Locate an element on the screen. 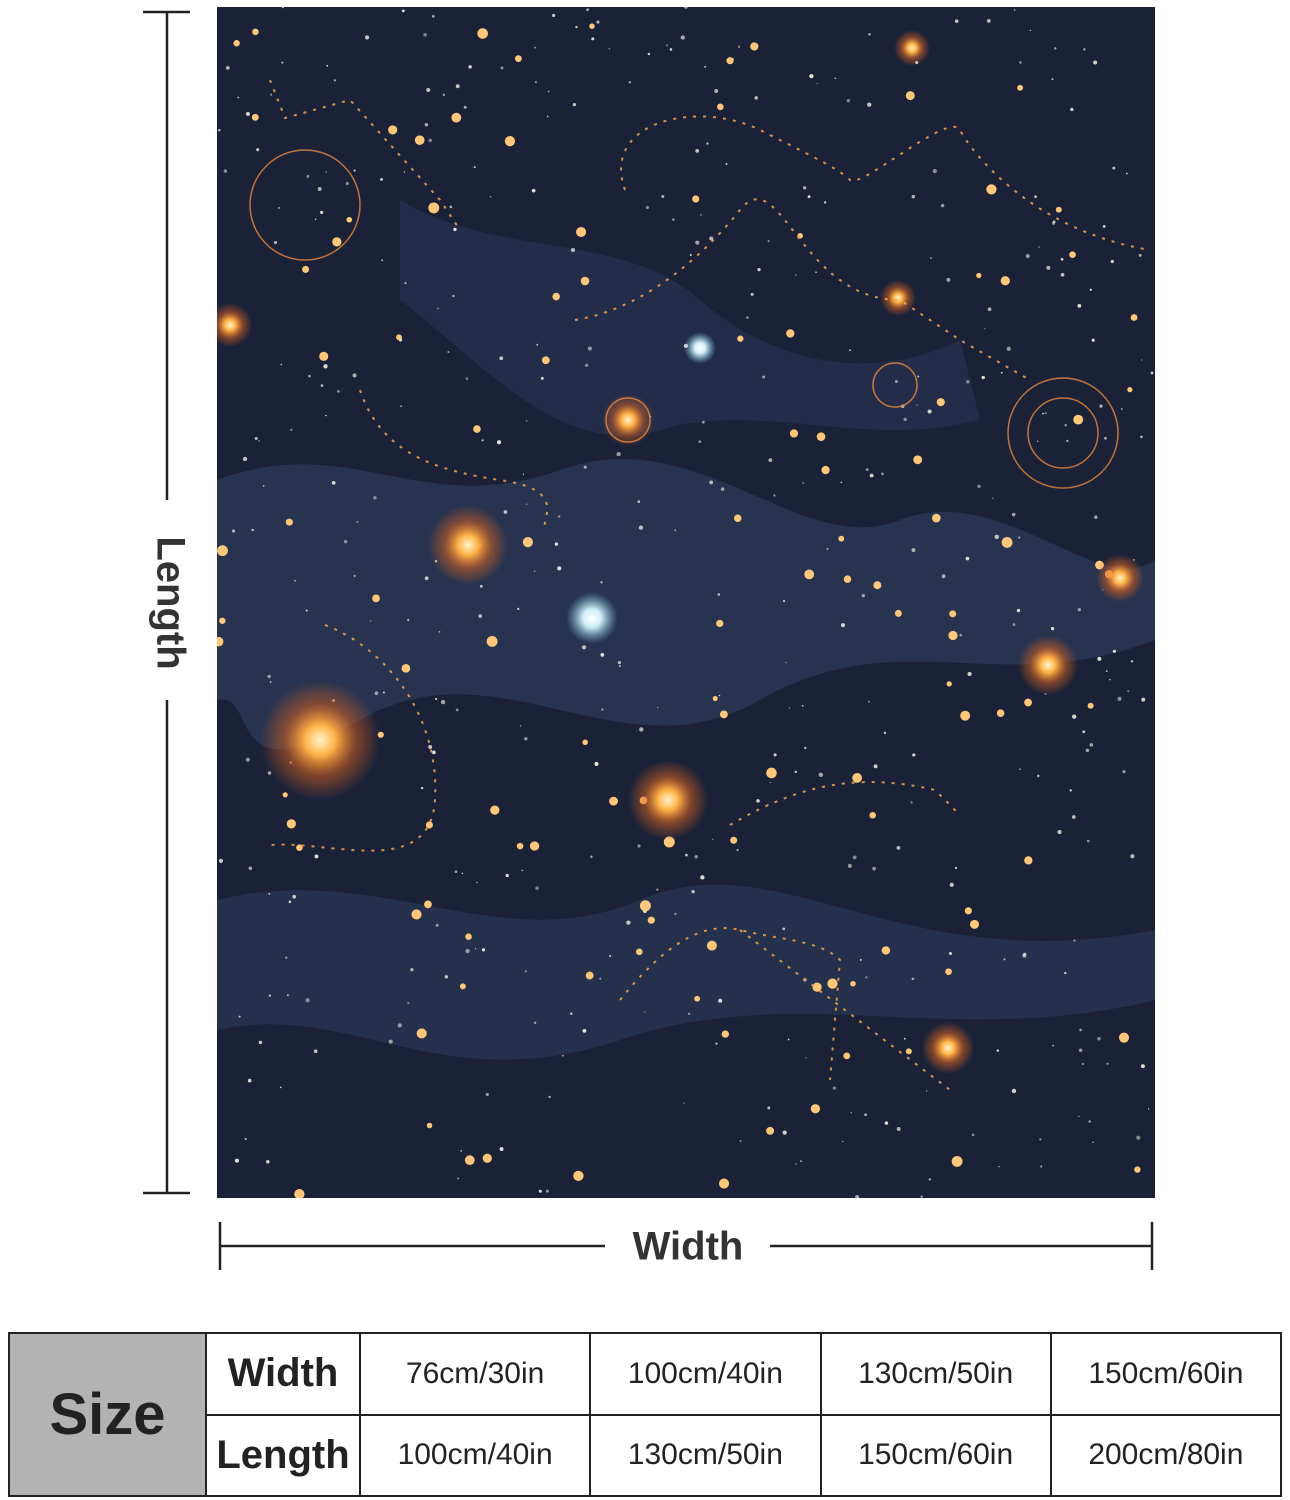 The width and height of the screenshot is (1290, 1500). table-header: Size is located at coordinates (107, 1414).